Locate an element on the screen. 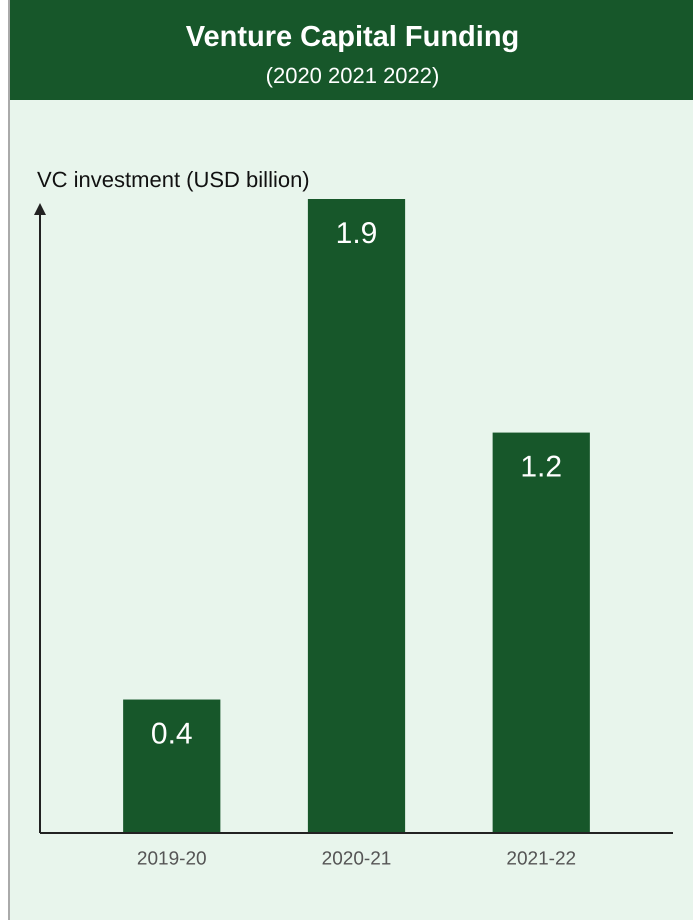  x-tick-label: 2021-22 is located at coordinates (541, 859).